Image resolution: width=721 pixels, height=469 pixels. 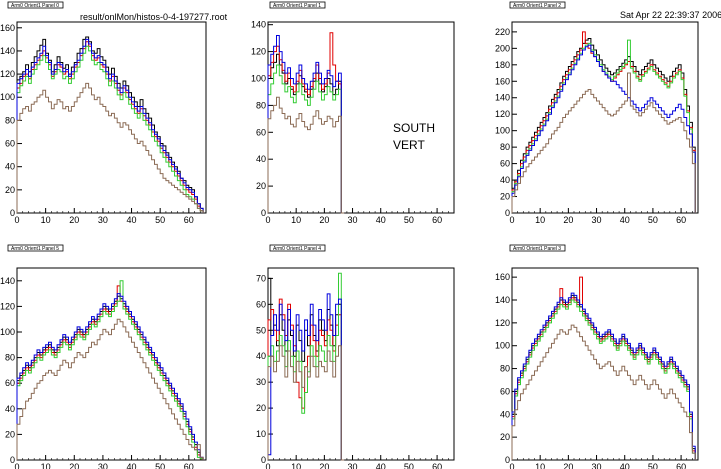 What do you see at coordinates (409, 145) in the screenshot?
I see `annotation-vert: VERT` at bounding box center [409, 145].